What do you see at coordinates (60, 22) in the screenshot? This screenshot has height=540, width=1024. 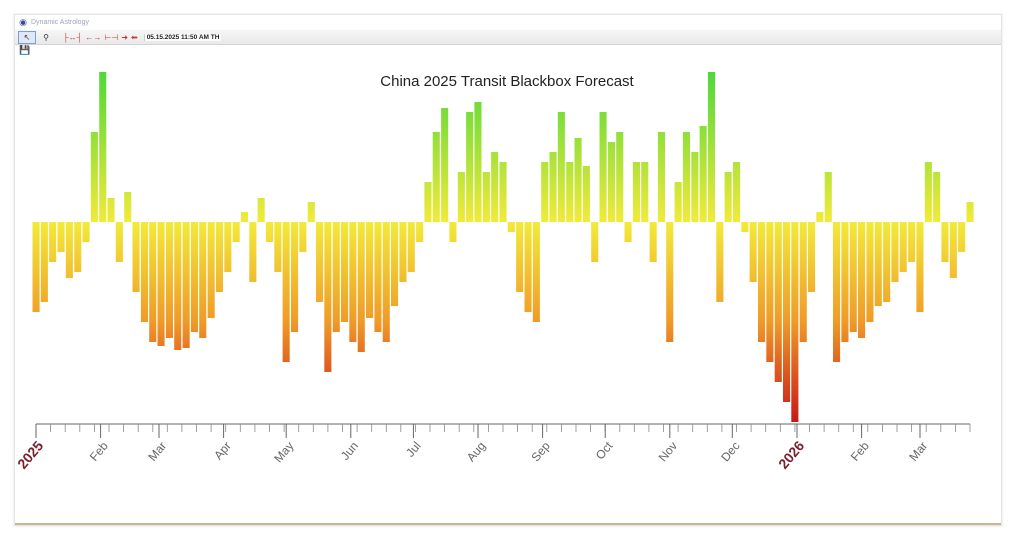 I see `app-title: Dynamic Astrology` at bounding box center [60, 22].